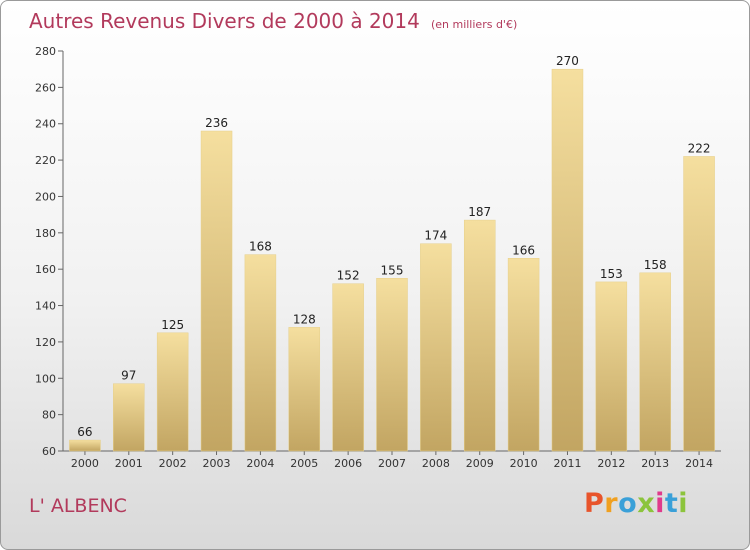 This screenshot has width=750, height=550. Describe the element at coordinates (348, 276) in the screenshot. I see `data-label-2006: 152` at that location.